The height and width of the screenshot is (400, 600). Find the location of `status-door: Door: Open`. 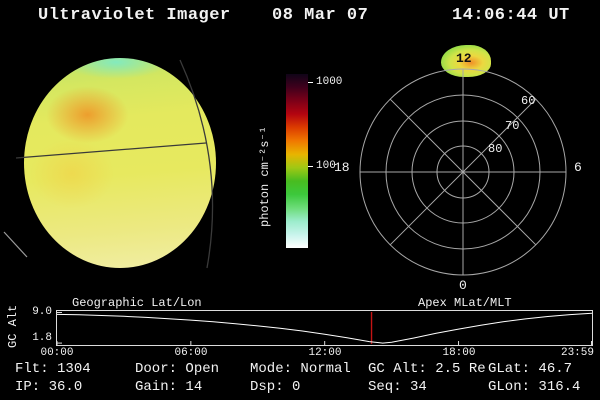

status-door: Door: Open is located at coordinates (192, 370).